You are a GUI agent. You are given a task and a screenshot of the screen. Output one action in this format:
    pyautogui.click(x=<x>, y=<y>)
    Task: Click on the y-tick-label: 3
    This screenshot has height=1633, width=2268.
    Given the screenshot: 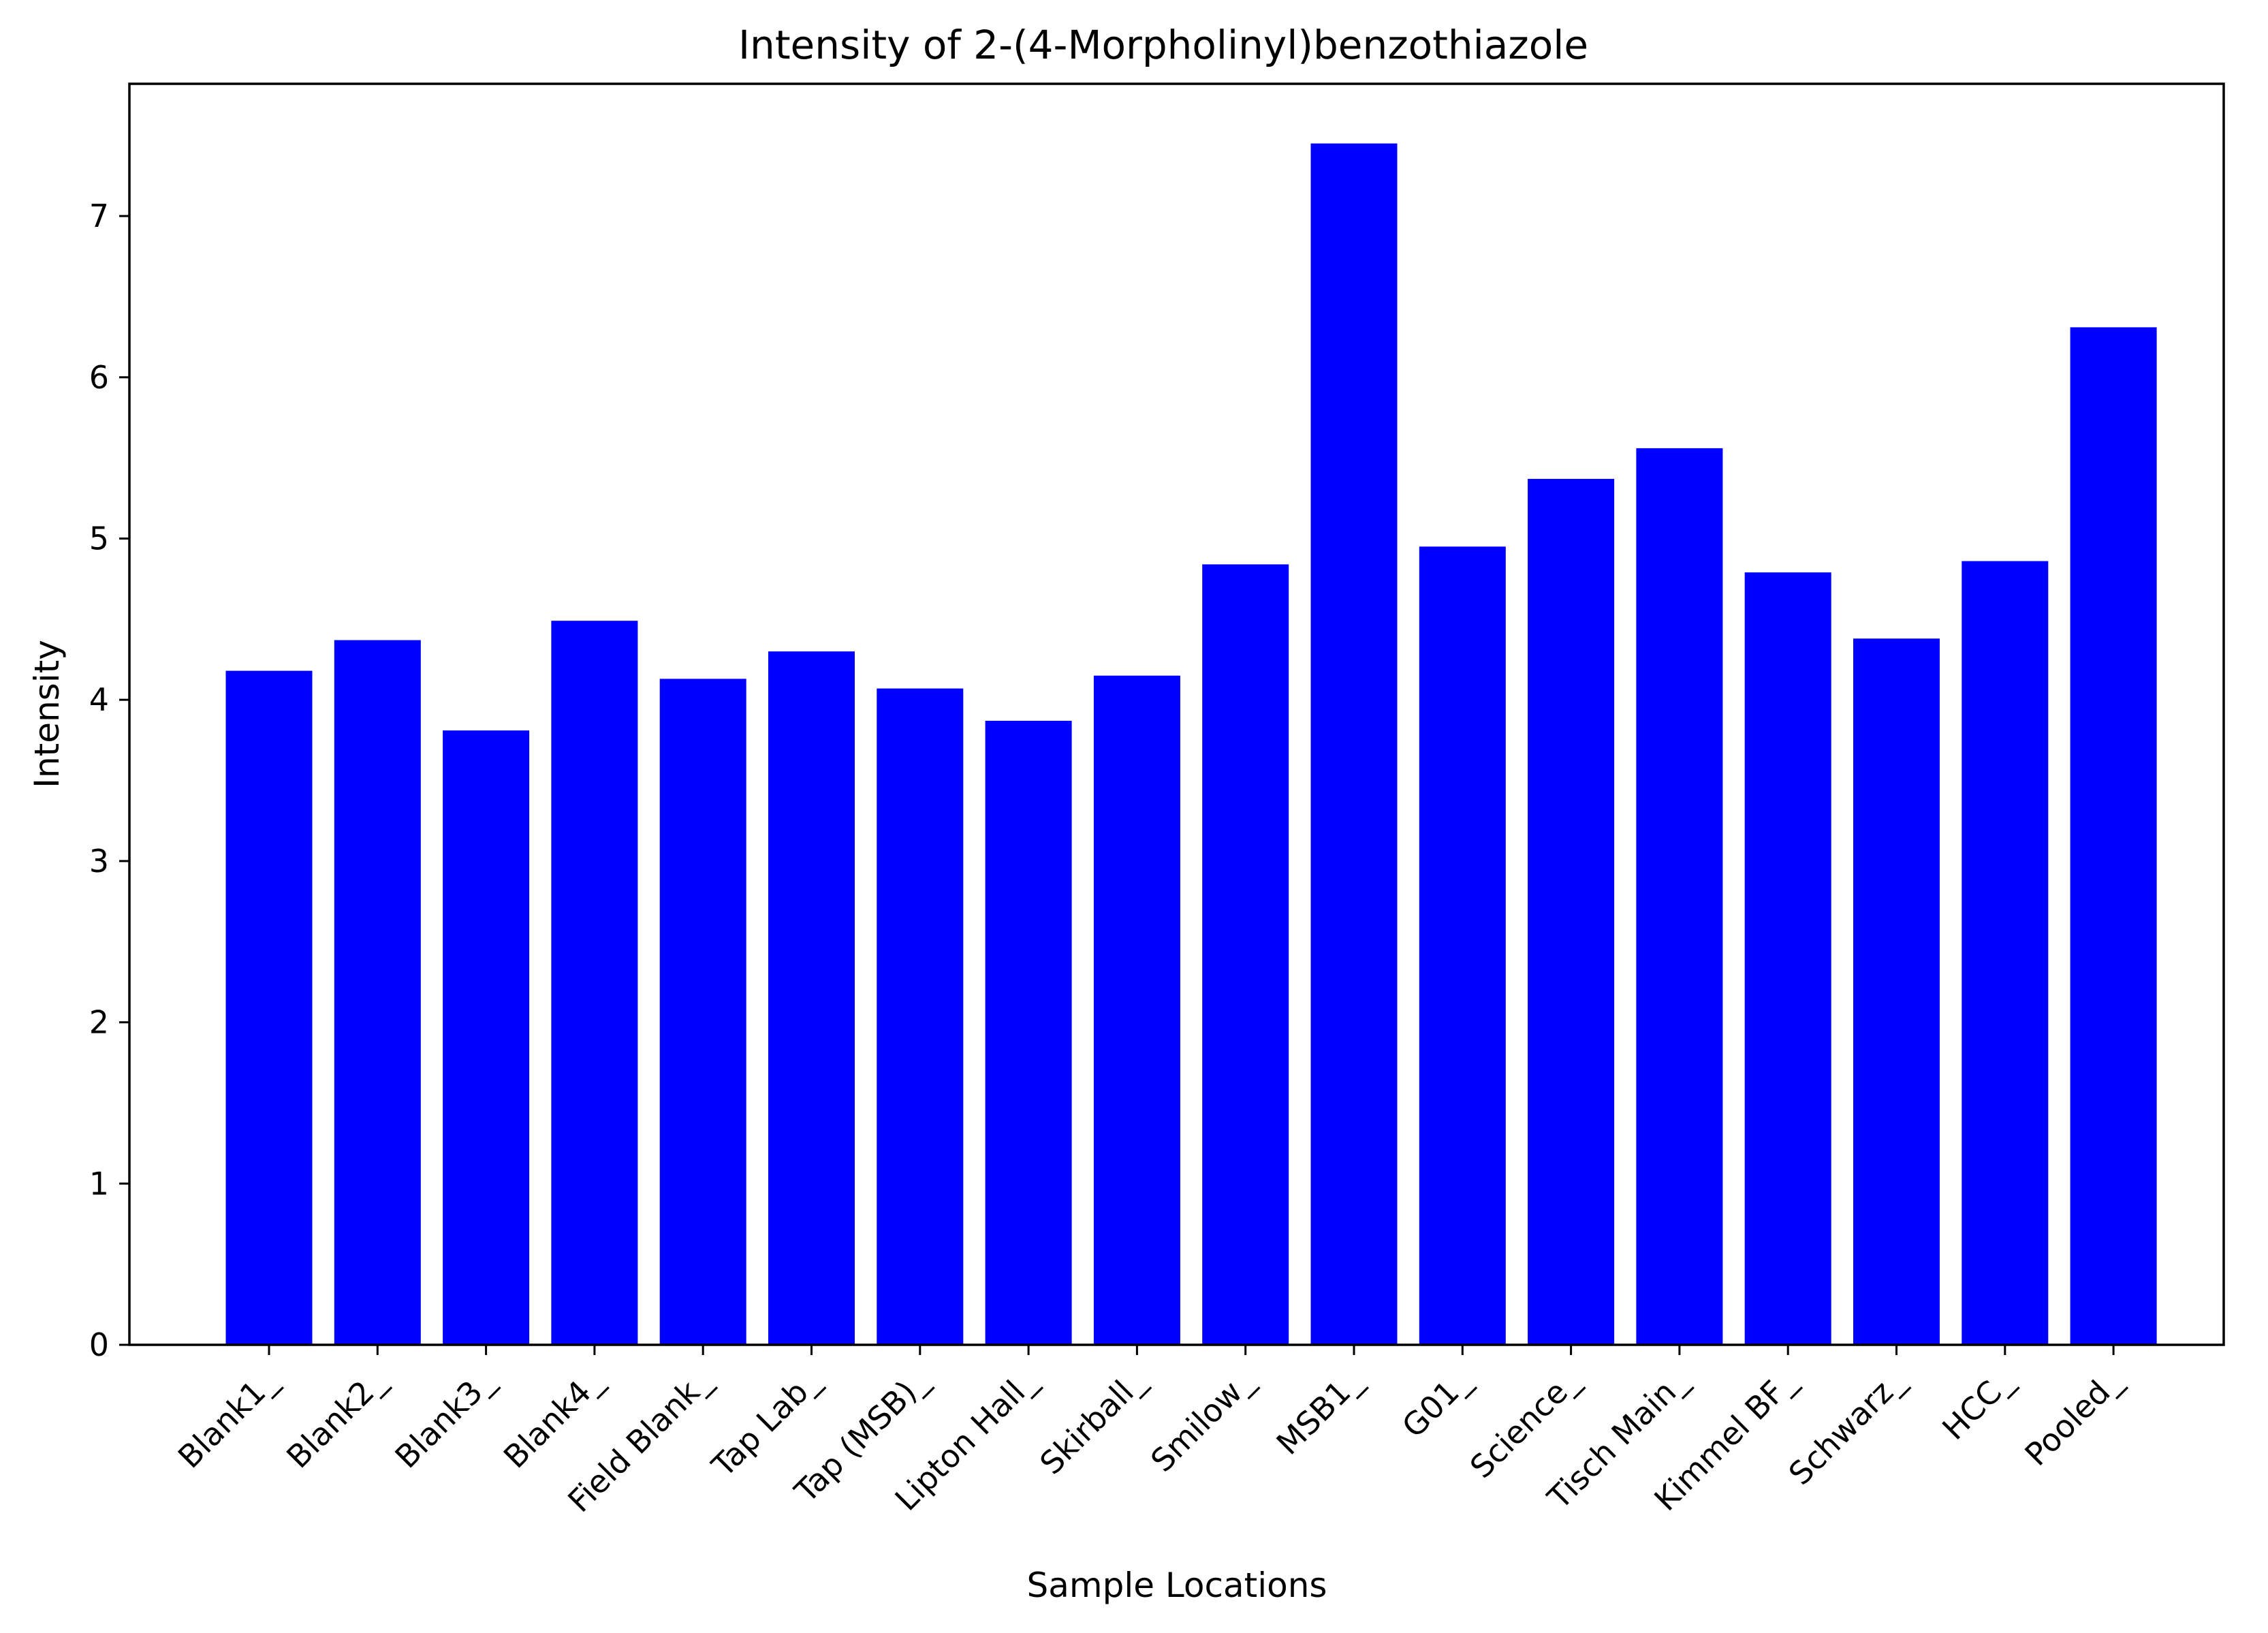 What is the action you would take?
    pyautogui.click(x=99, y=861)
    